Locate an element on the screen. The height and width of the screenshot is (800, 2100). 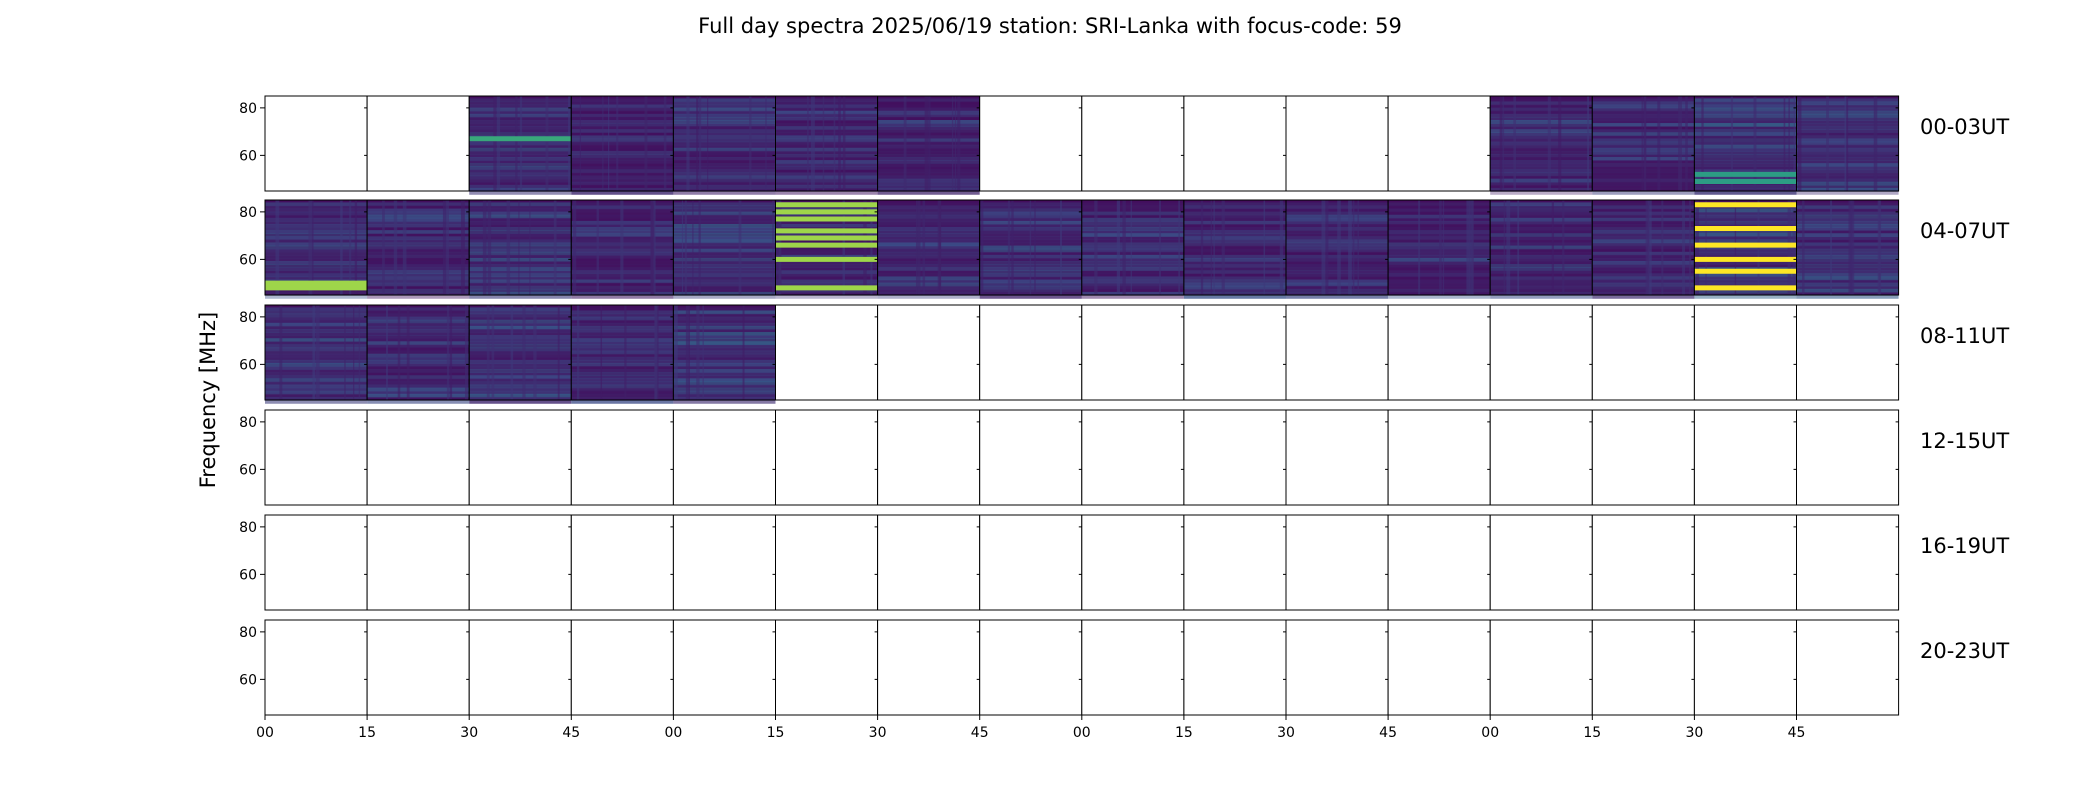
x-axis-ticks: 00 15 30 45 00 15 30 45 00 15 30 45 00 15 30 45 is located at coordinates (1030, 728).